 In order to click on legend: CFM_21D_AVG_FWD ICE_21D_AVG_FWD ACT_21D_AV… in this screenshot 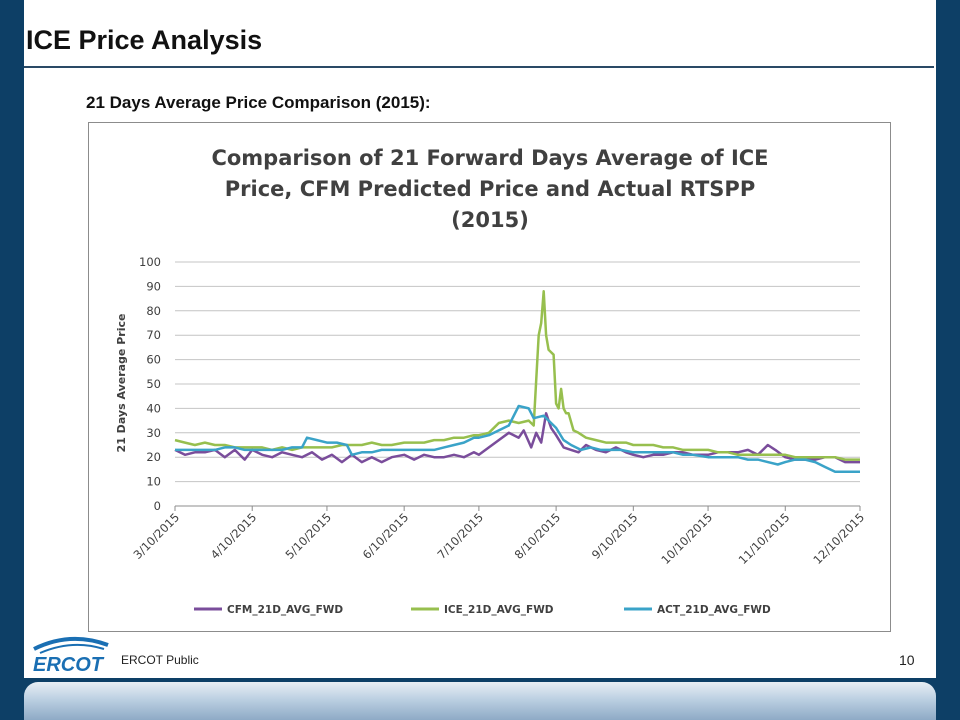, I will do `click(482, 610)`.